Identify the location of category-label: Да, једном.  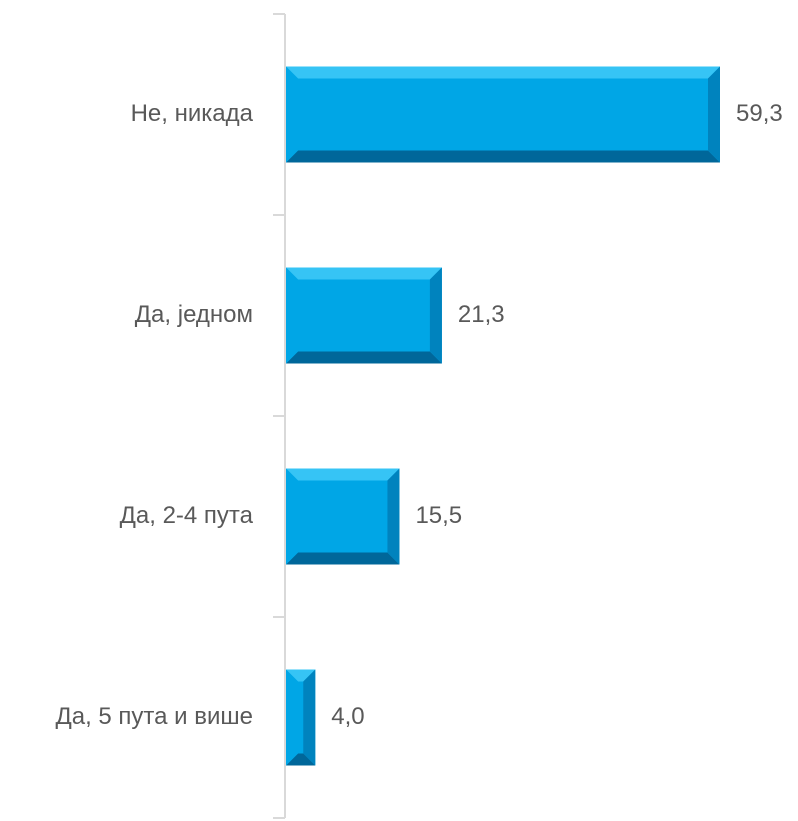
(194, 314).